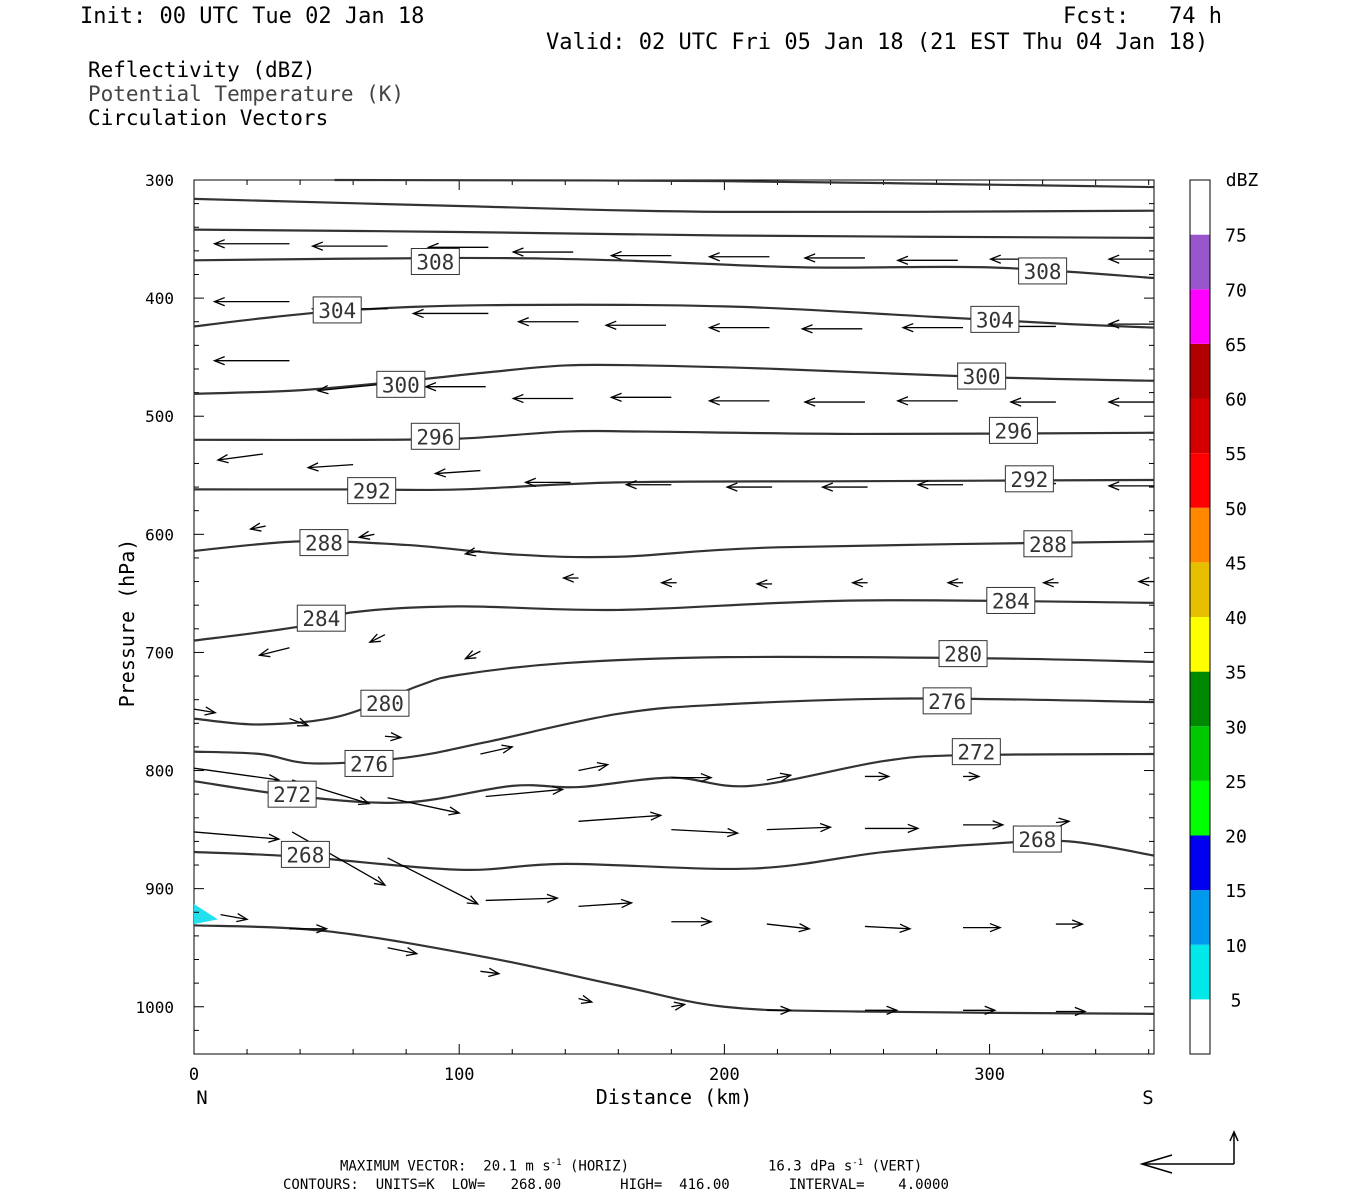  I want to click on colorbar-label-40: 40, so click(1236, 618).